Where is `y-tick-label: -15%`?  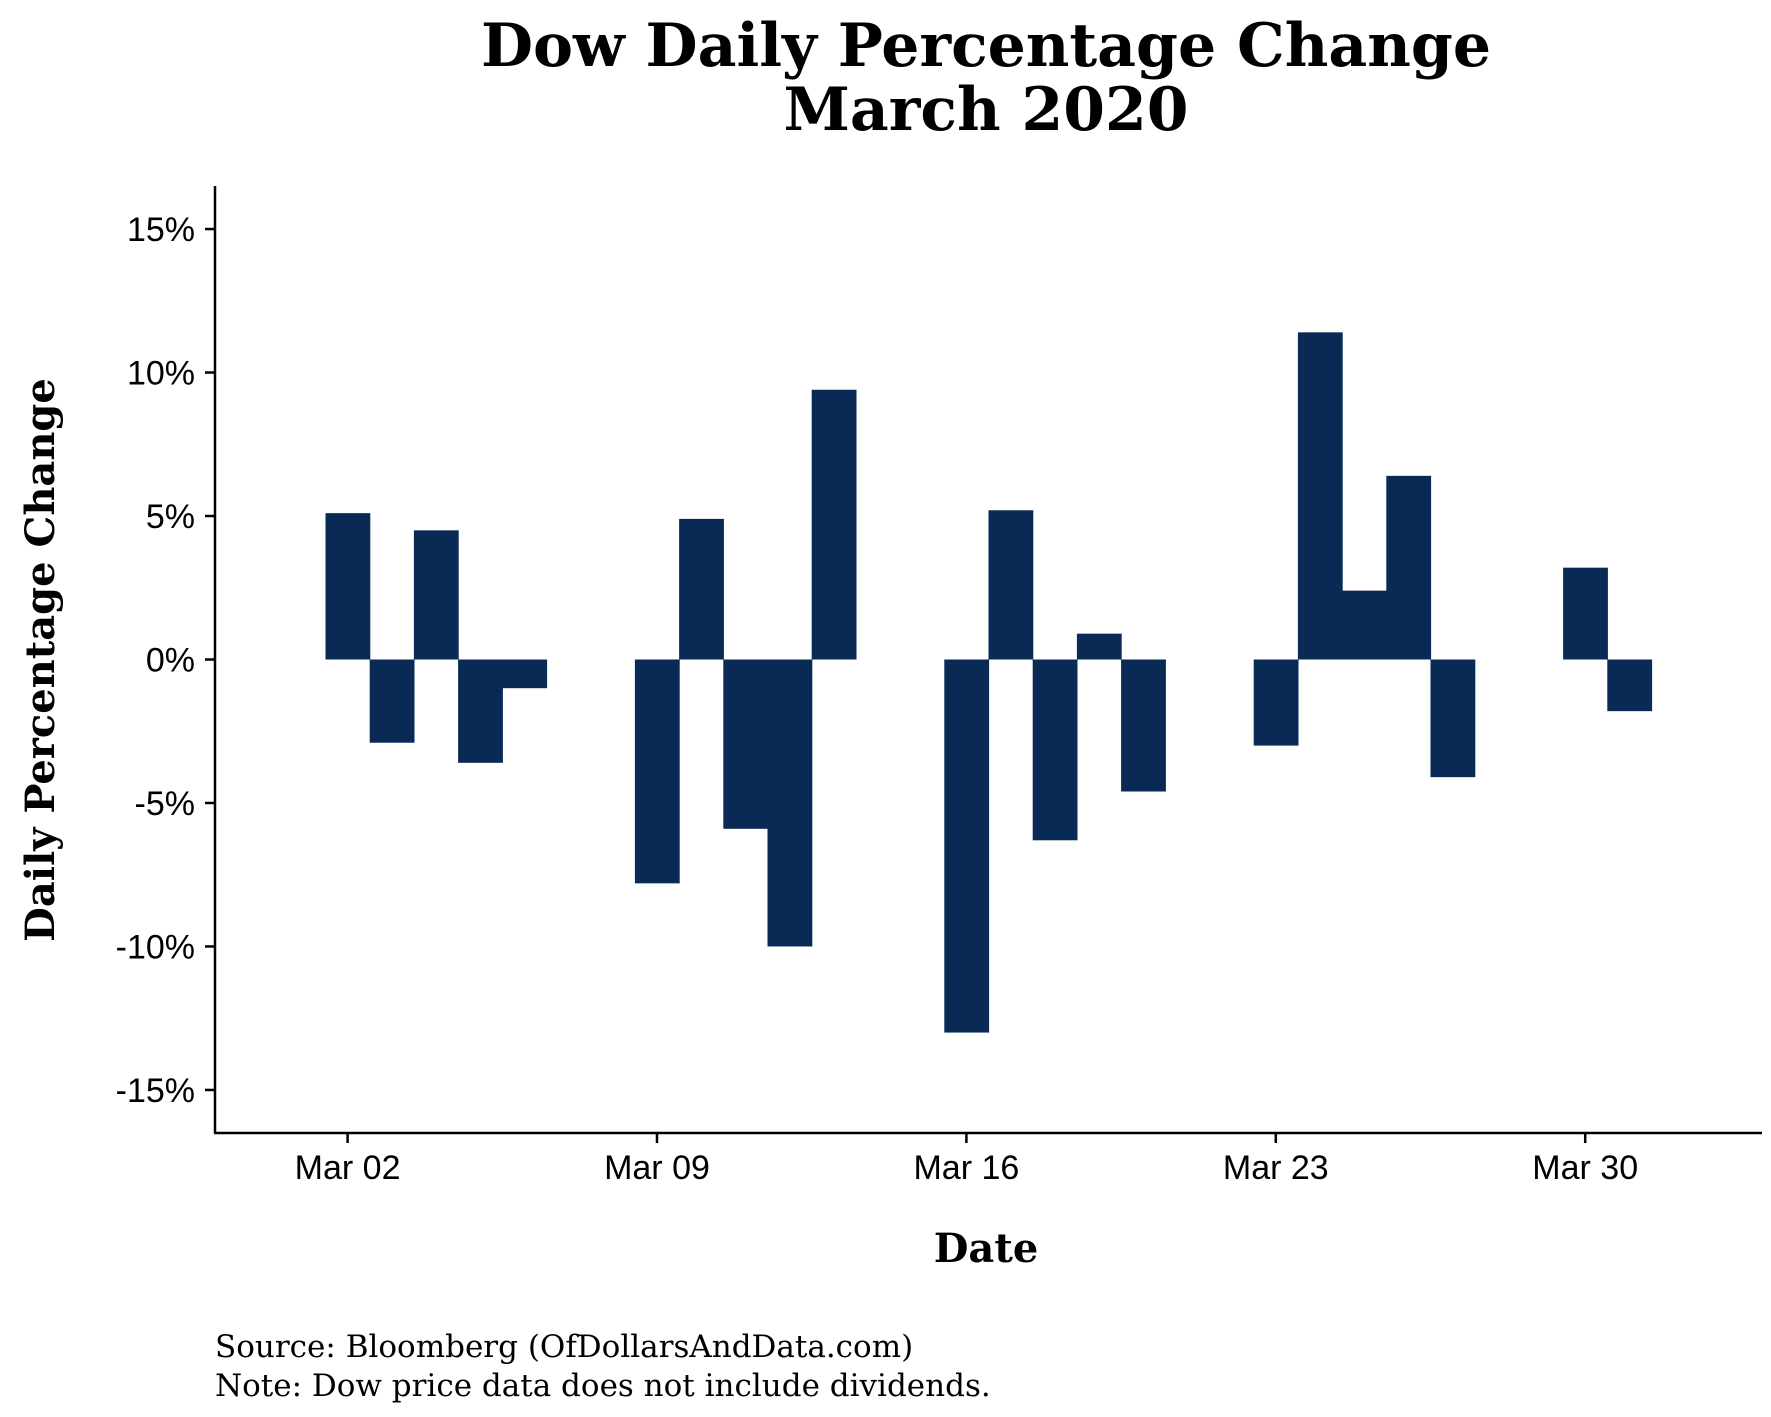
y-tick-label: -15% is located at coordinates (155, 1091).